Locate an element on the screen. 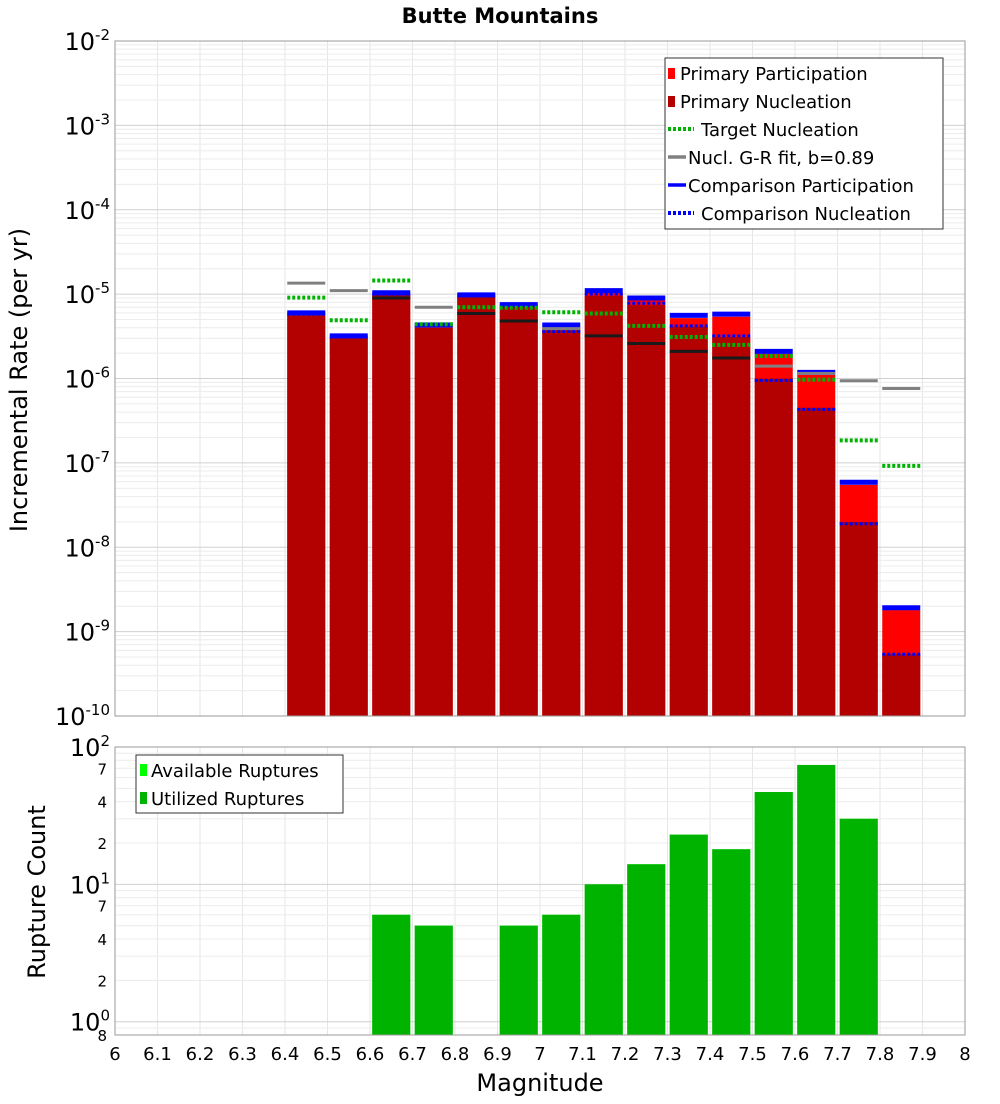 This screenshot has width=1000, height=1104. bottom-legend-box is located at coordinates (239, 784).